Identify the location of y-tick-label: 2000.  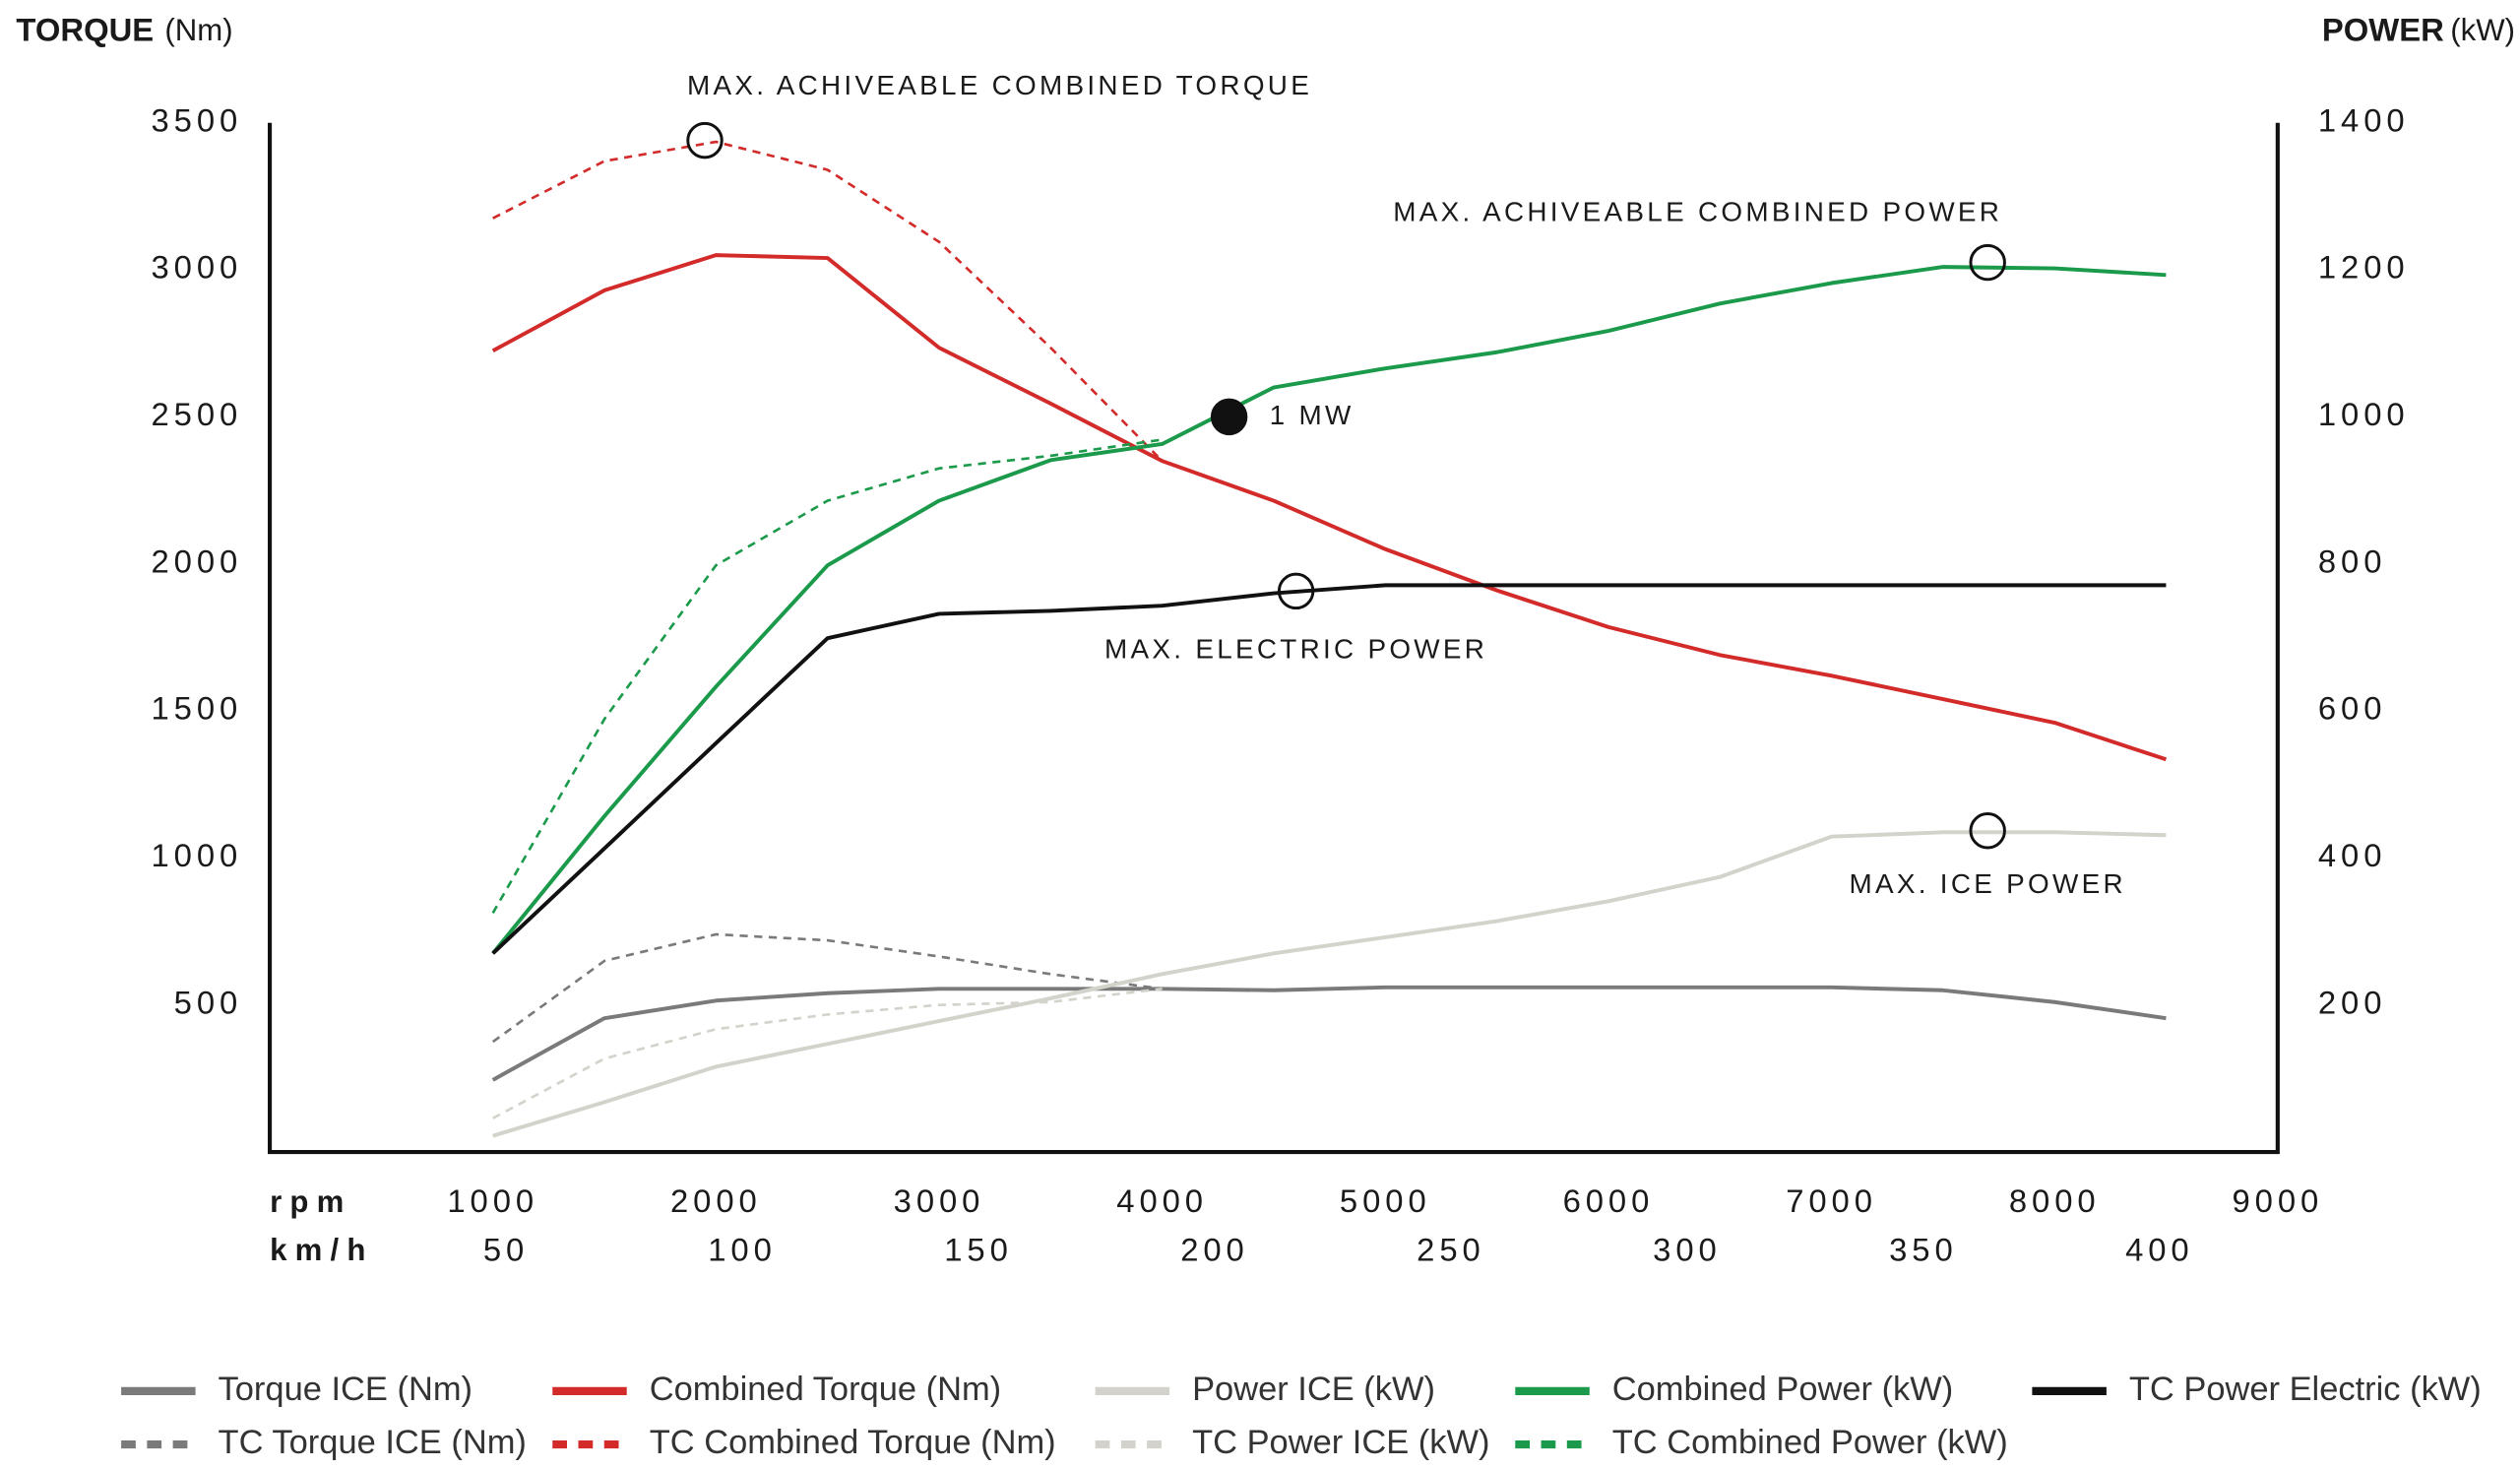
(196, 561).